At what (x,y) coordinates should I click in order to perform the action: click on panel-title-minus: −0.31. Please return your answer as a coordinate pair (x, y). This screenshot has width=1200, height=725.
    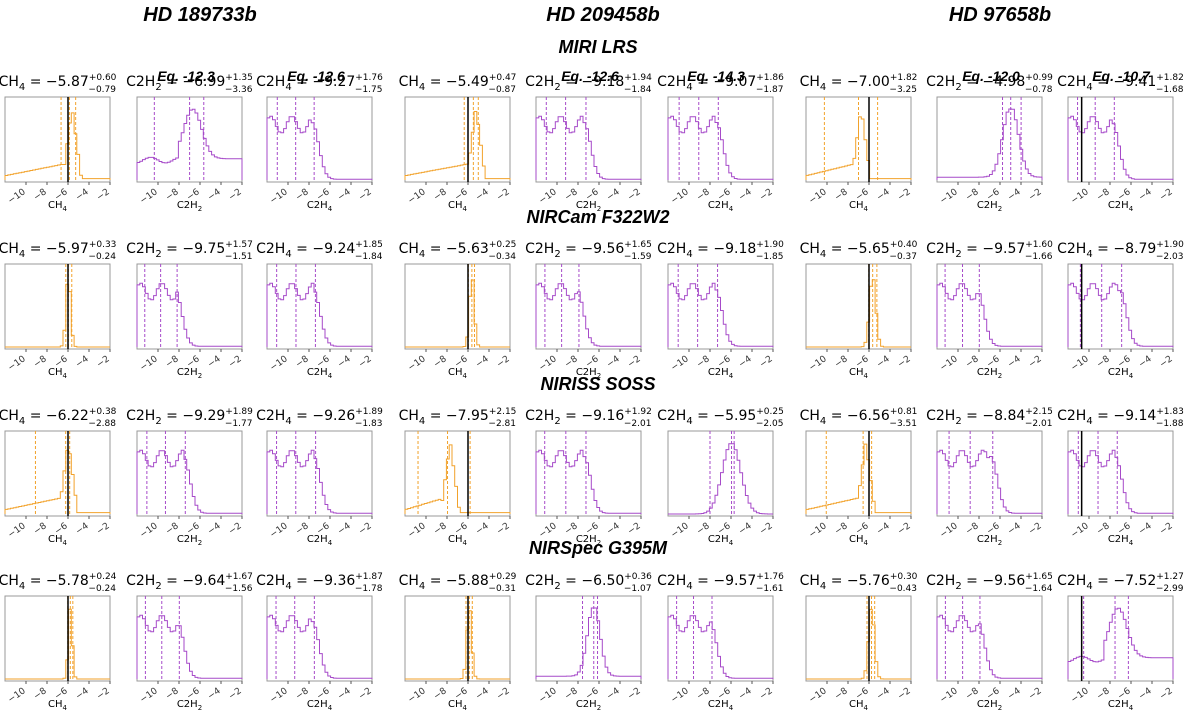
    Looking at the image, I should click on (502, 589).